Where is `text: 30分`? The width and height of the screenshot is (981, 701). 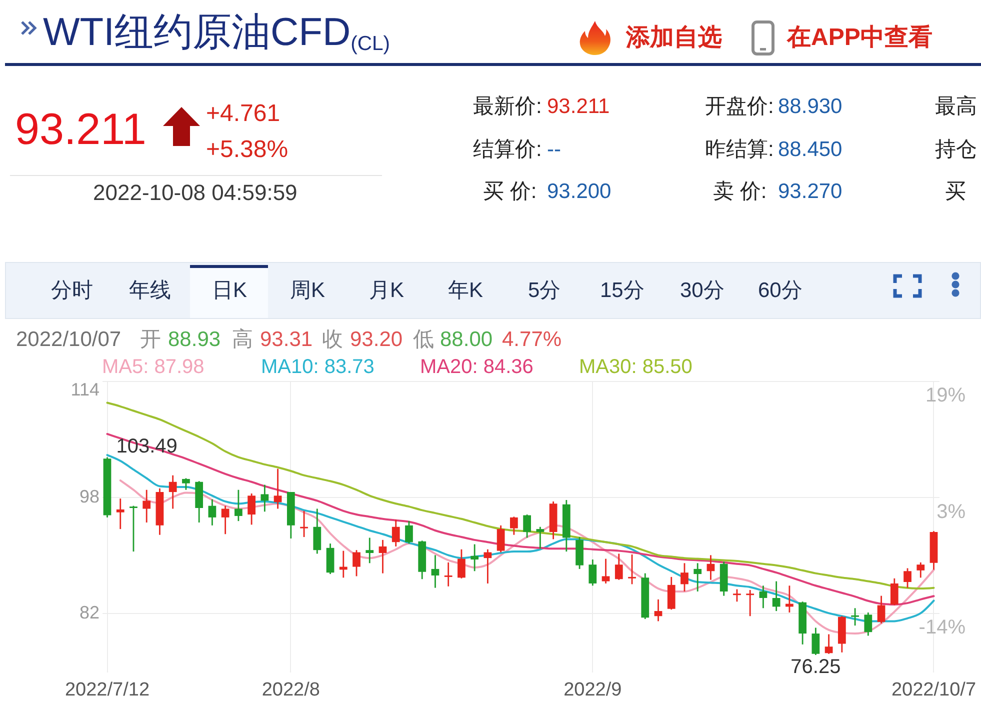
text: 30分 is located at coordinates (702, 291).